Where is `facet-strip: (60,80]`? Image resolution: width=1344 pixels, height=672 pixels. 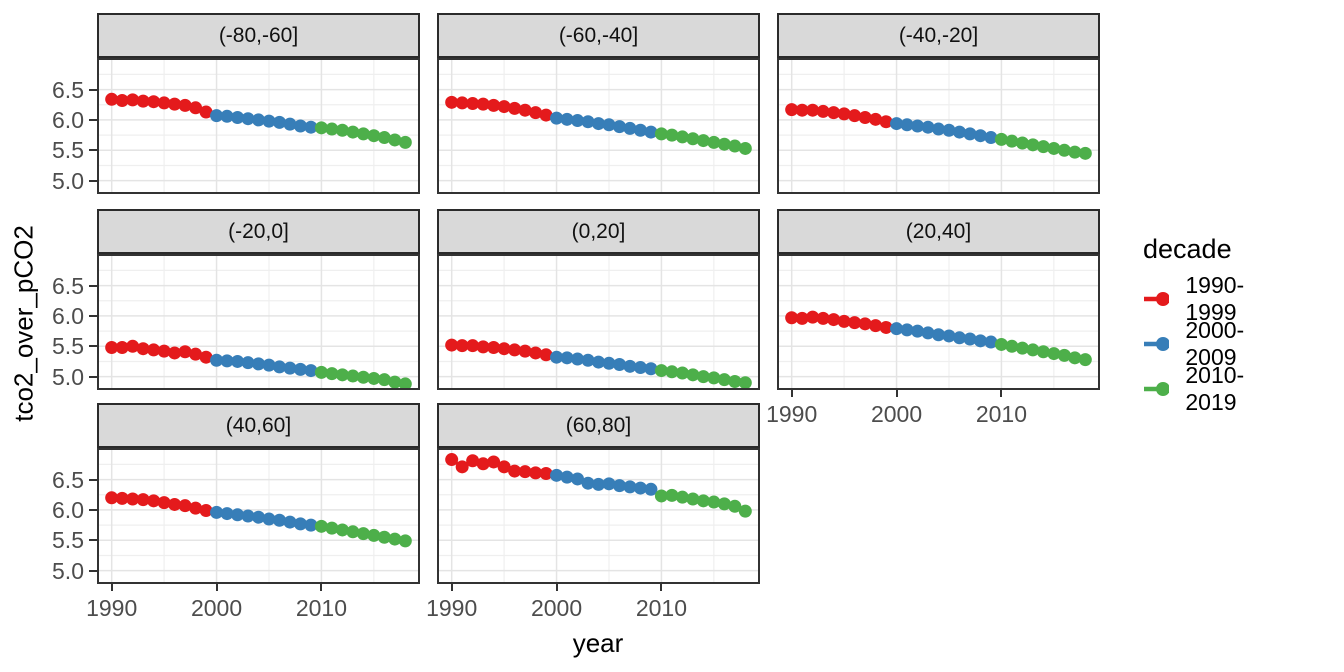
facet-strip: (60,80] is located at coordinates (598, 425).